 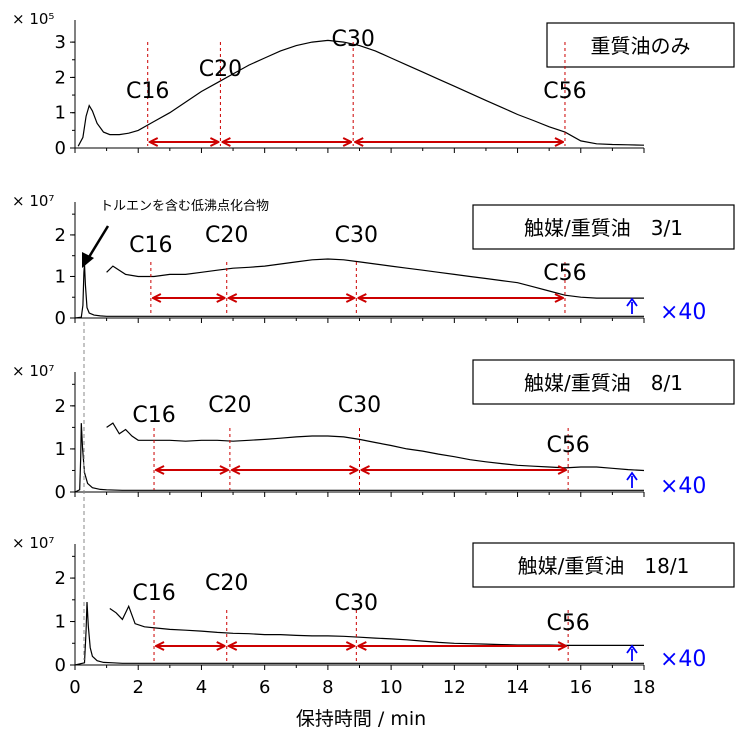 What do you see at coordinates (264, 687) in the screenshot?
I see `x-tick-label: 6` at bounding box center [264, 687].